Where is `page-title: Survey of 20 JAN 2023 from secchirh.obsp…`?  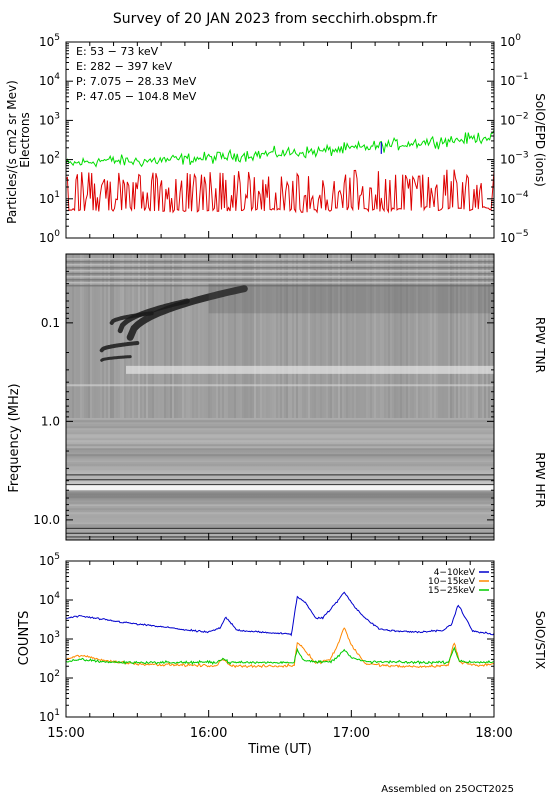 page-title: Survey of 20 JAN 2023 from secchirh.obsp… is located at coordinates (275, 19).